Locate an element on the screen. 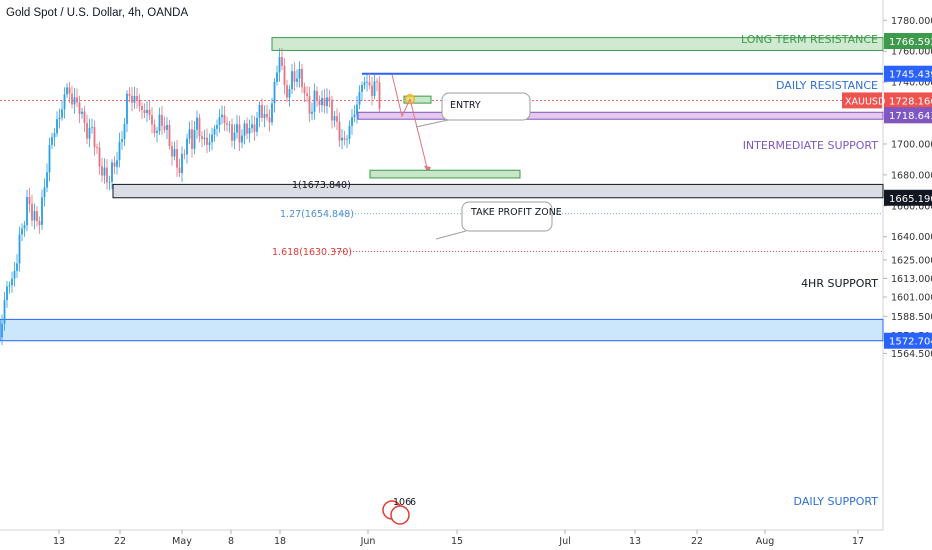 Image resolution: width=932 pixels, height=550 pixels. long-term-resistance-price-badge-bg is located at coordinates (908, 41).